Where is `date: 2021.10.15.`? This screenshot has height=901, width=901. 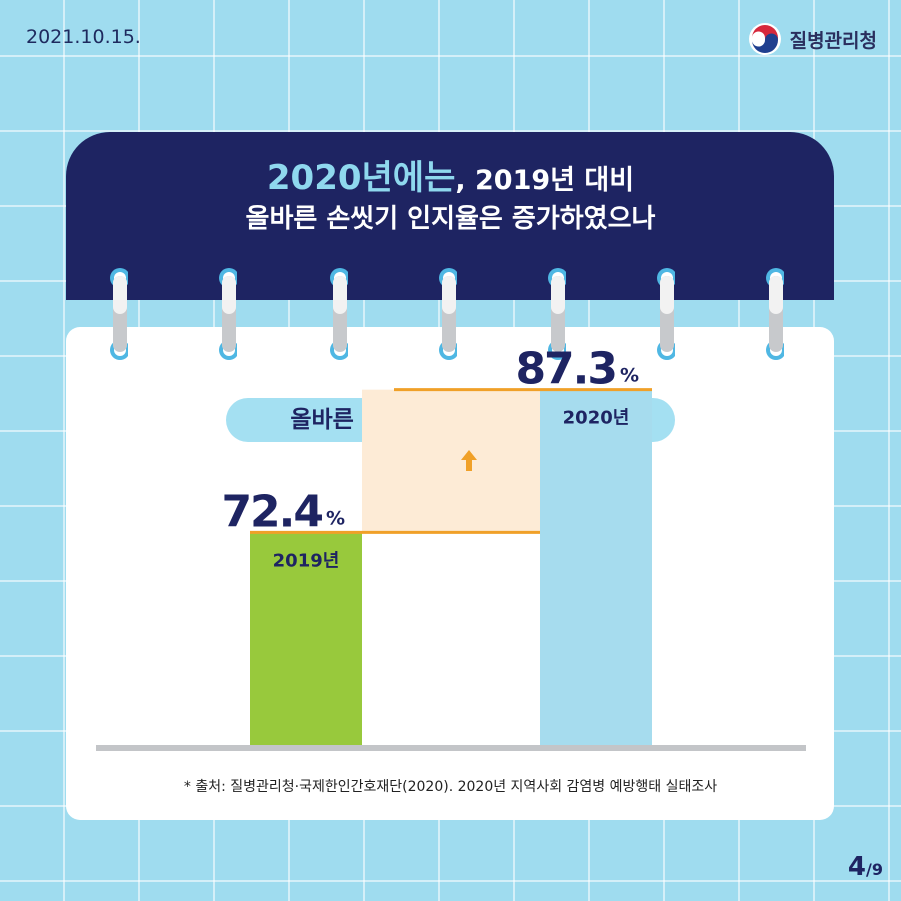 date: 2021.10.15. is located at coordinates (83, 37).